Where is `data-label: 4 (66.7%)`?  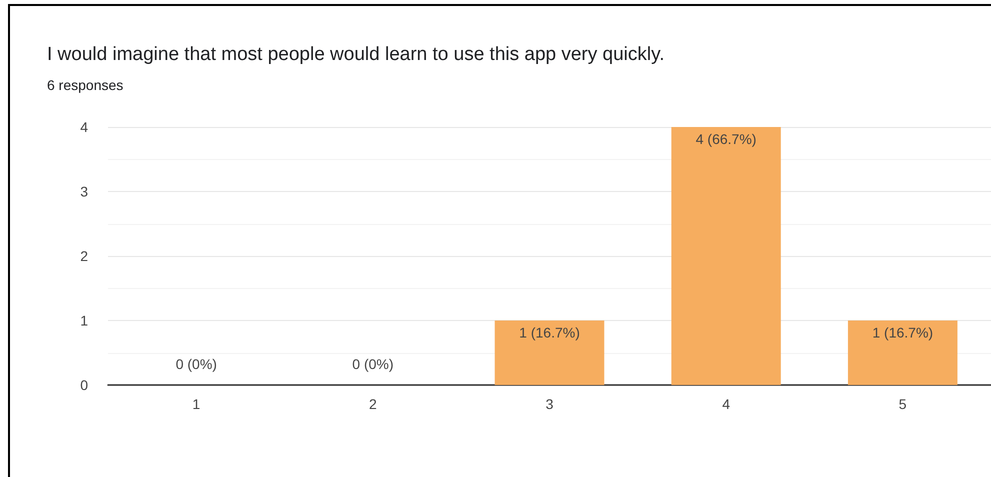 data-label: 4 (66.7%) is located at coordinates (726, 139).